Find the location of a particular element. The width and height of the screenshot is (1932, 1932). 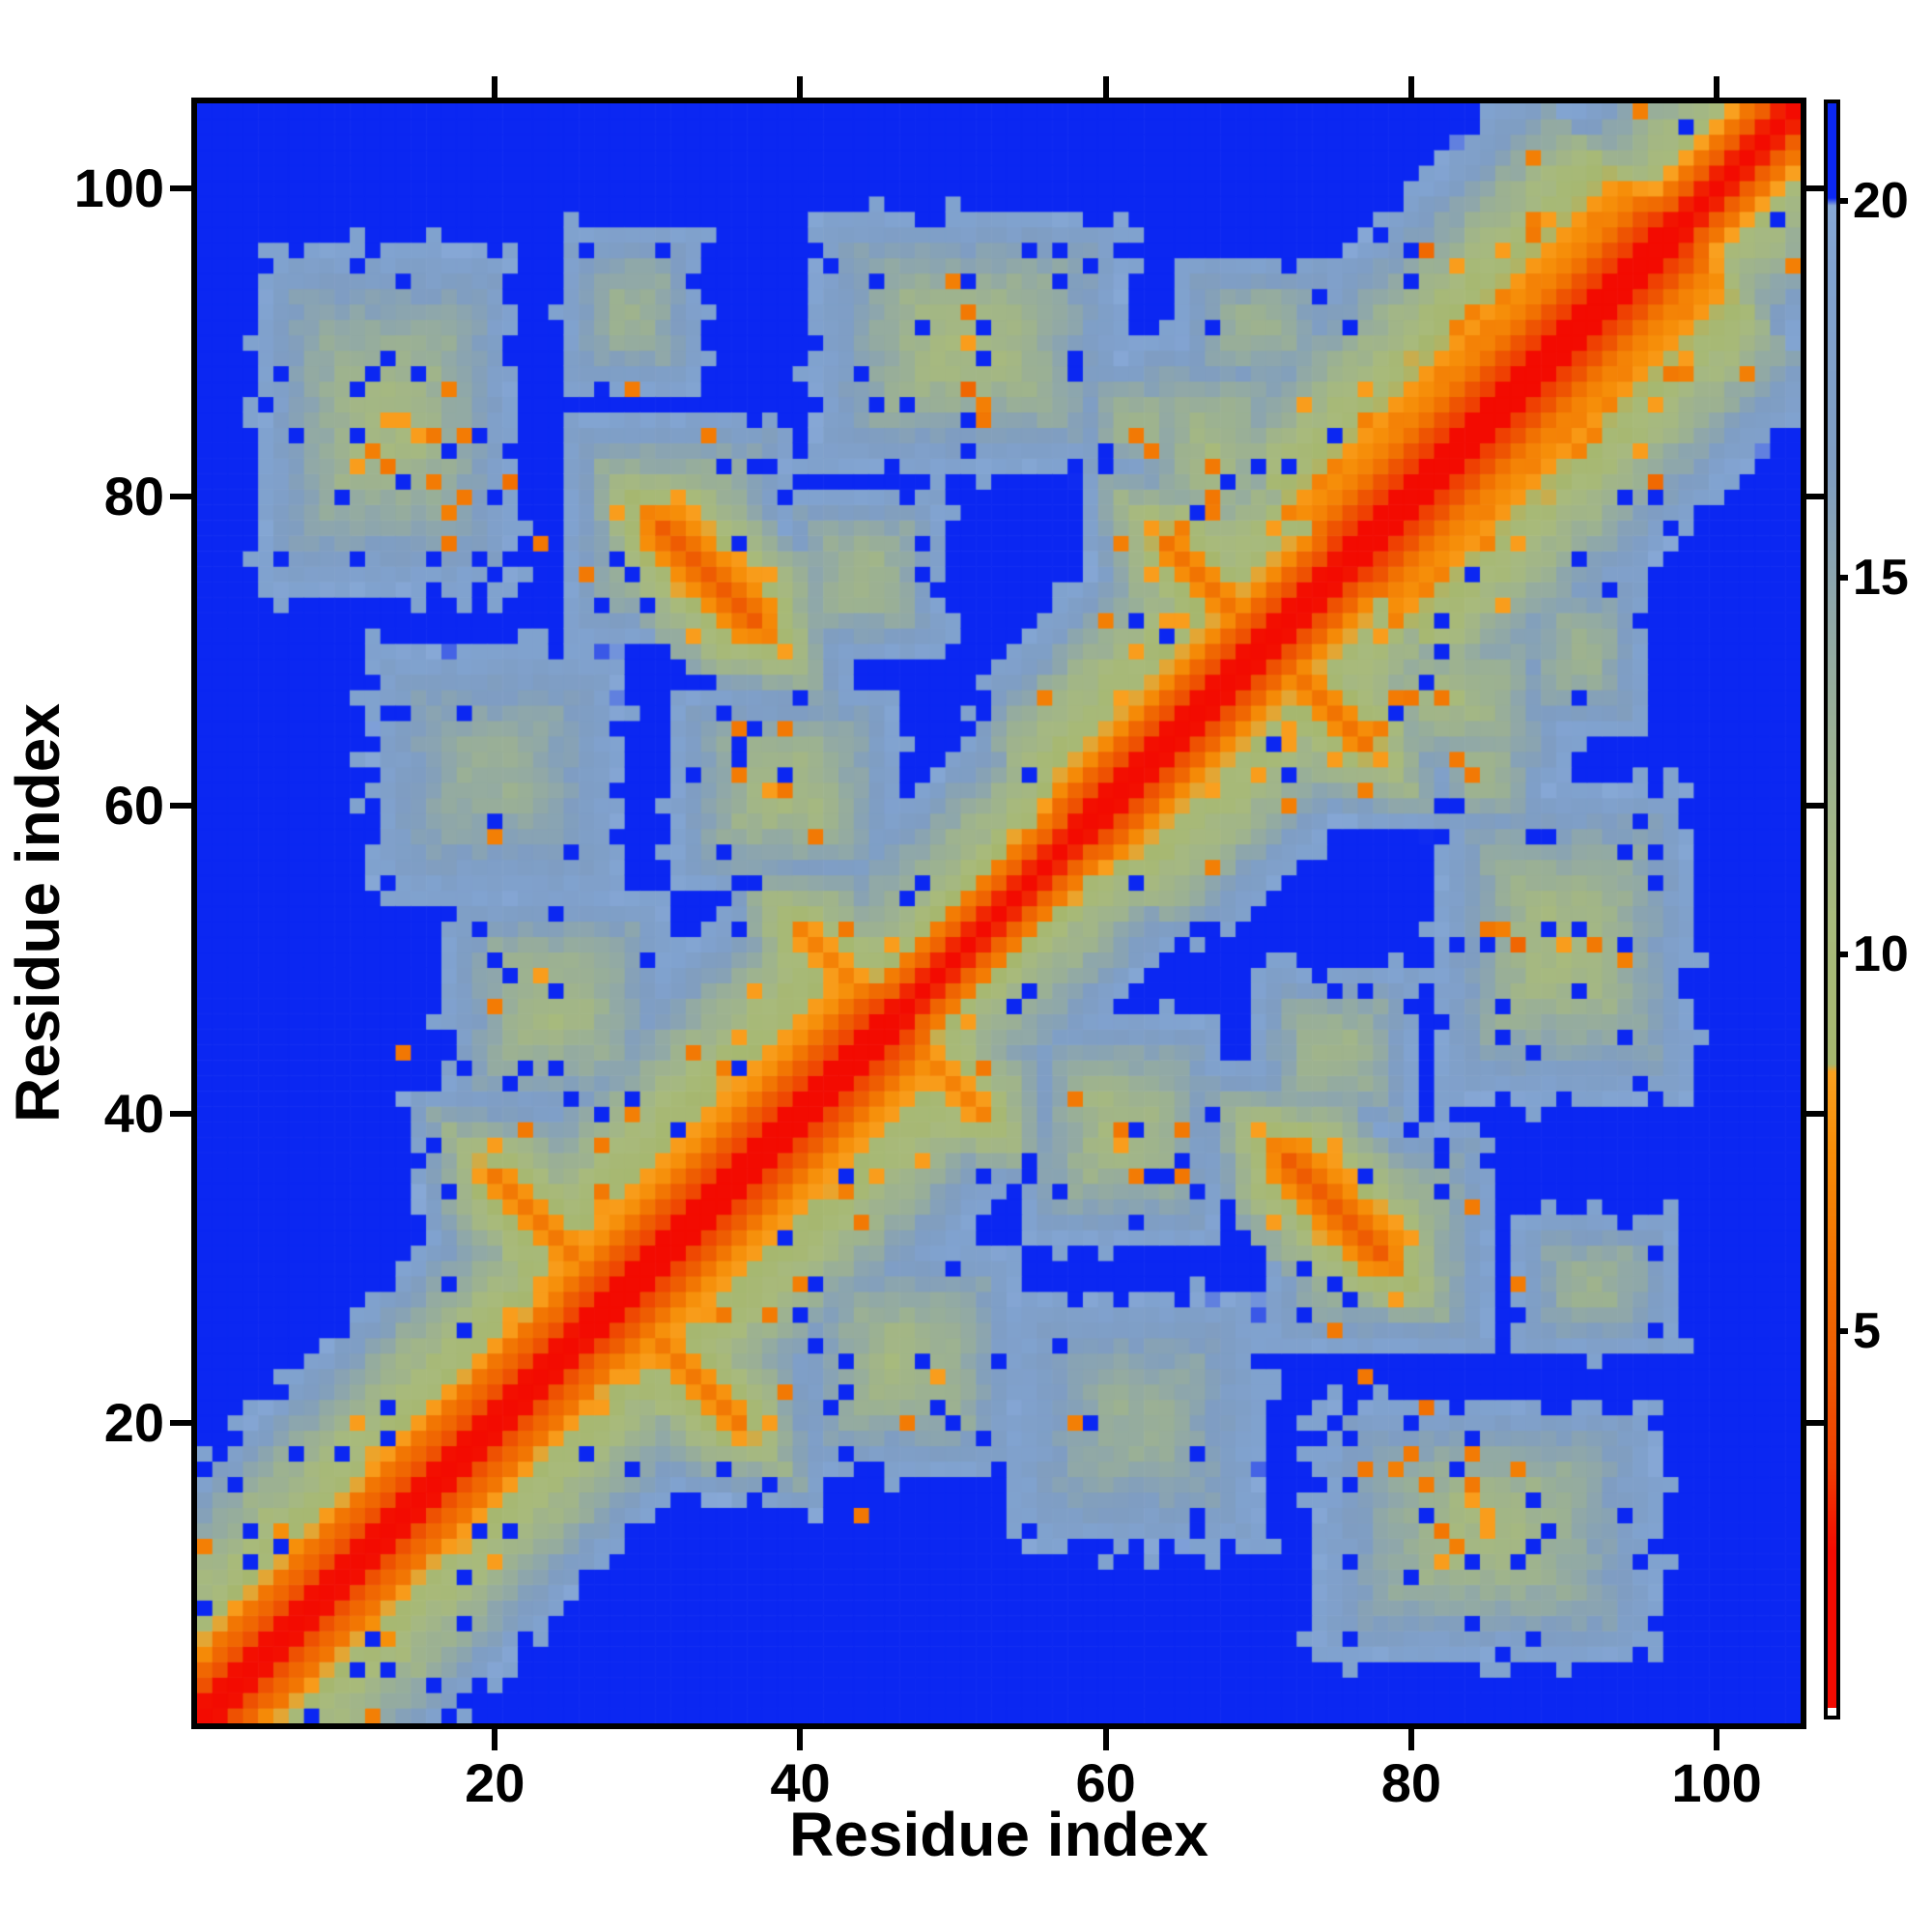

colorbar-outline is located at coordinates (1832, 909).